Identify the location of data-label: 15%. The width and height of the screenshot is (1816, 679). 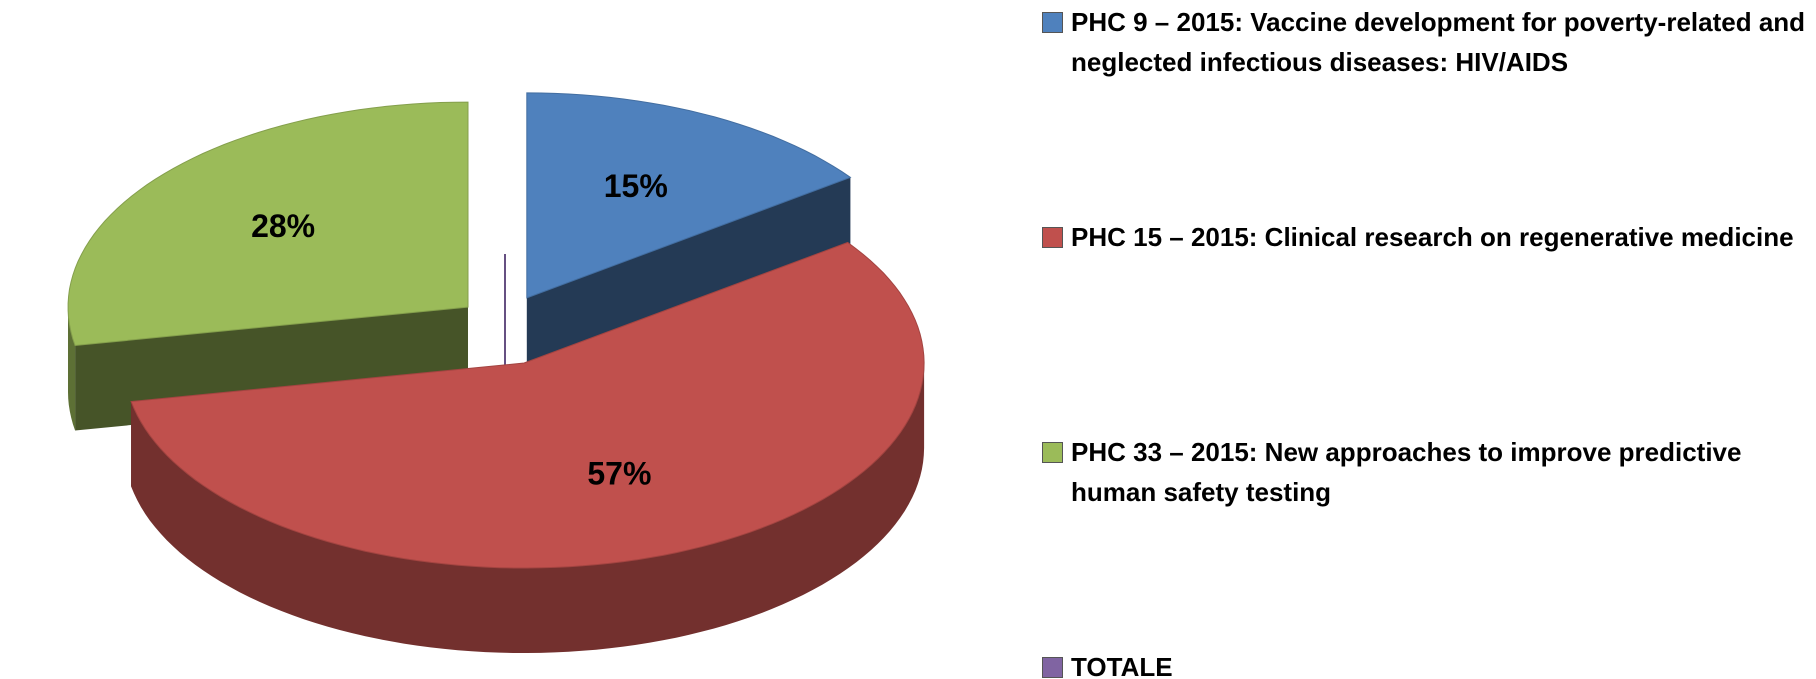
(636, 186).